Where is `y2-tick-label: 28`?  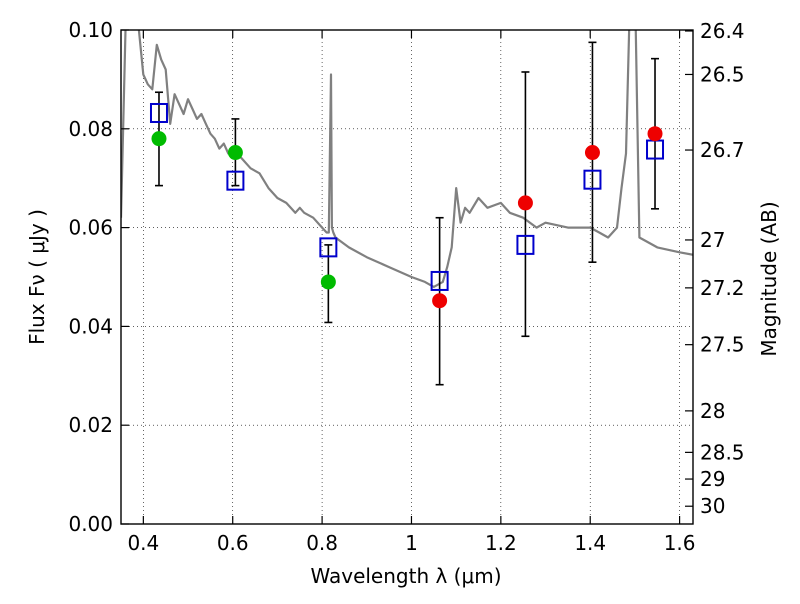 y2-tick-label: 28 is located at coordinates (712, 411).